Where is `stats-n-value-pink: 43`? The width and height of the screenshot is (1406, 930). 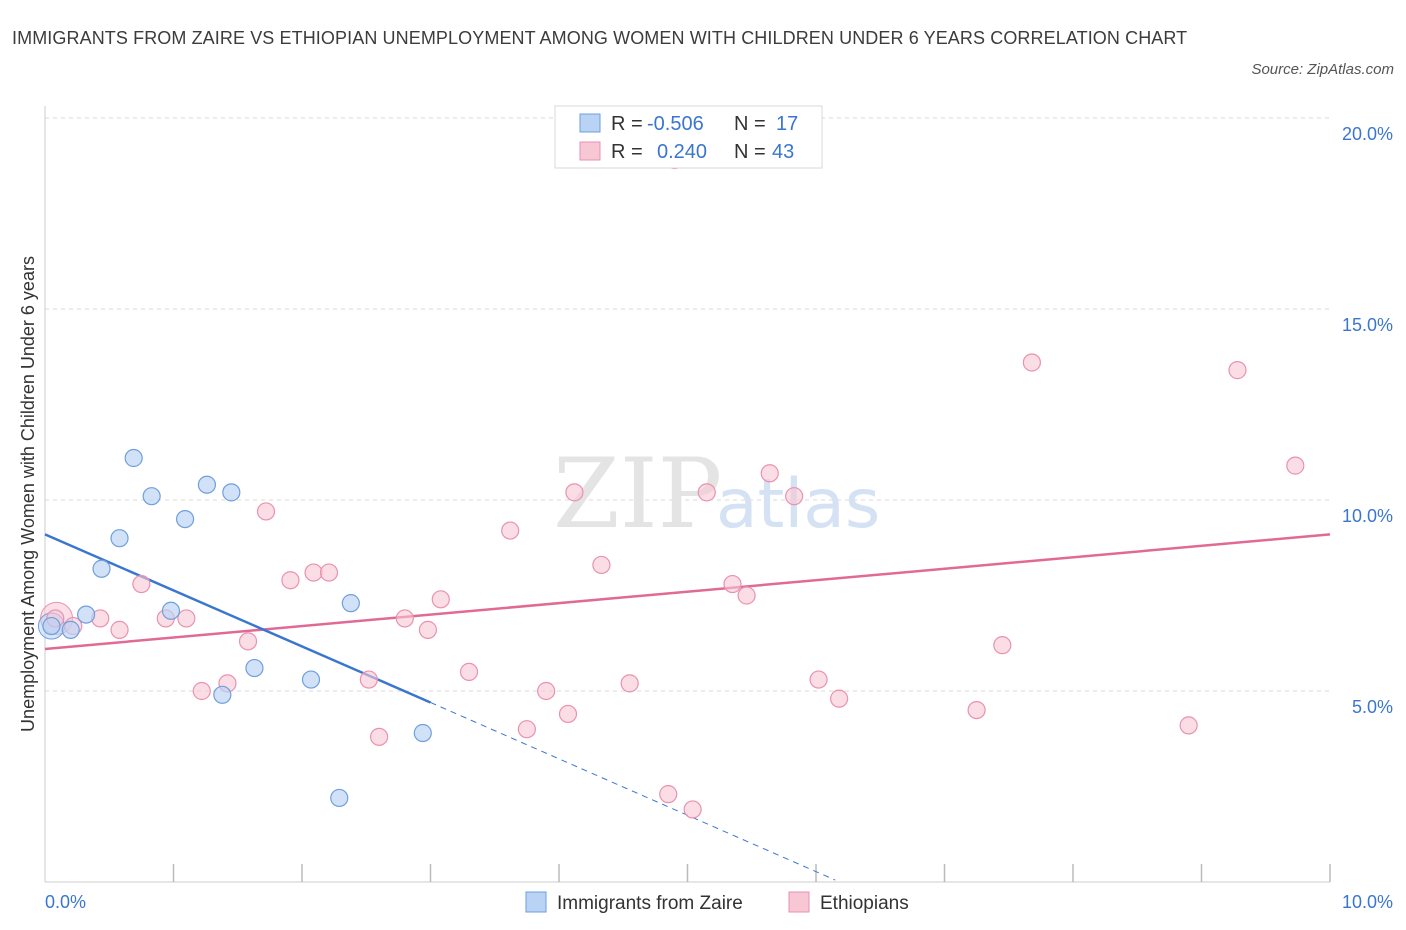 stats-n-value-pink: 43 is located at coordinates (783, 152).